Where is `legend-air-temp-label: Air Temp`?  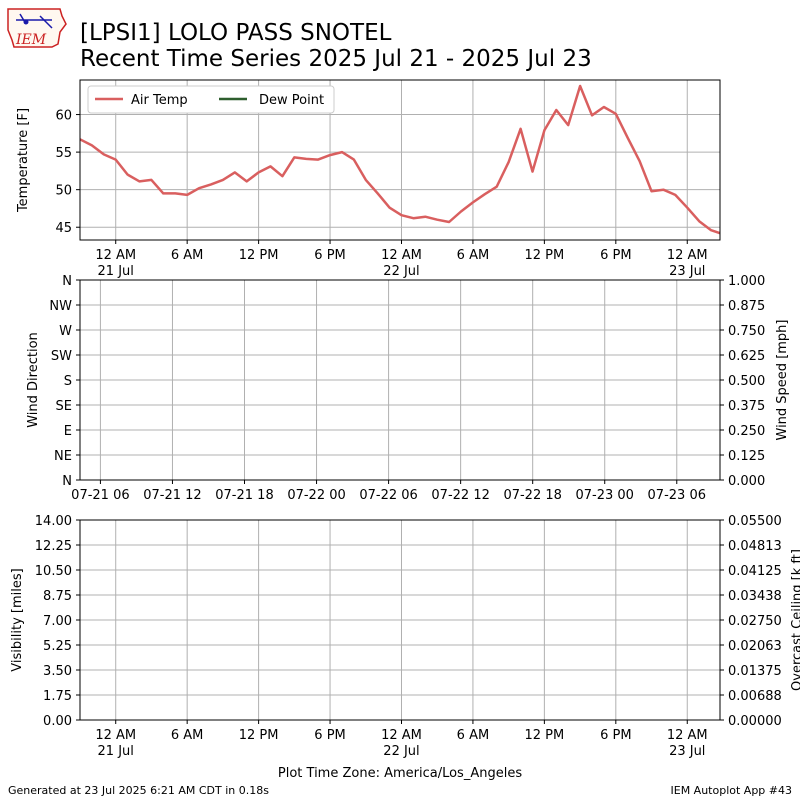 legend-air-temp-label: Air Temp is located at coordinates (159, 100).